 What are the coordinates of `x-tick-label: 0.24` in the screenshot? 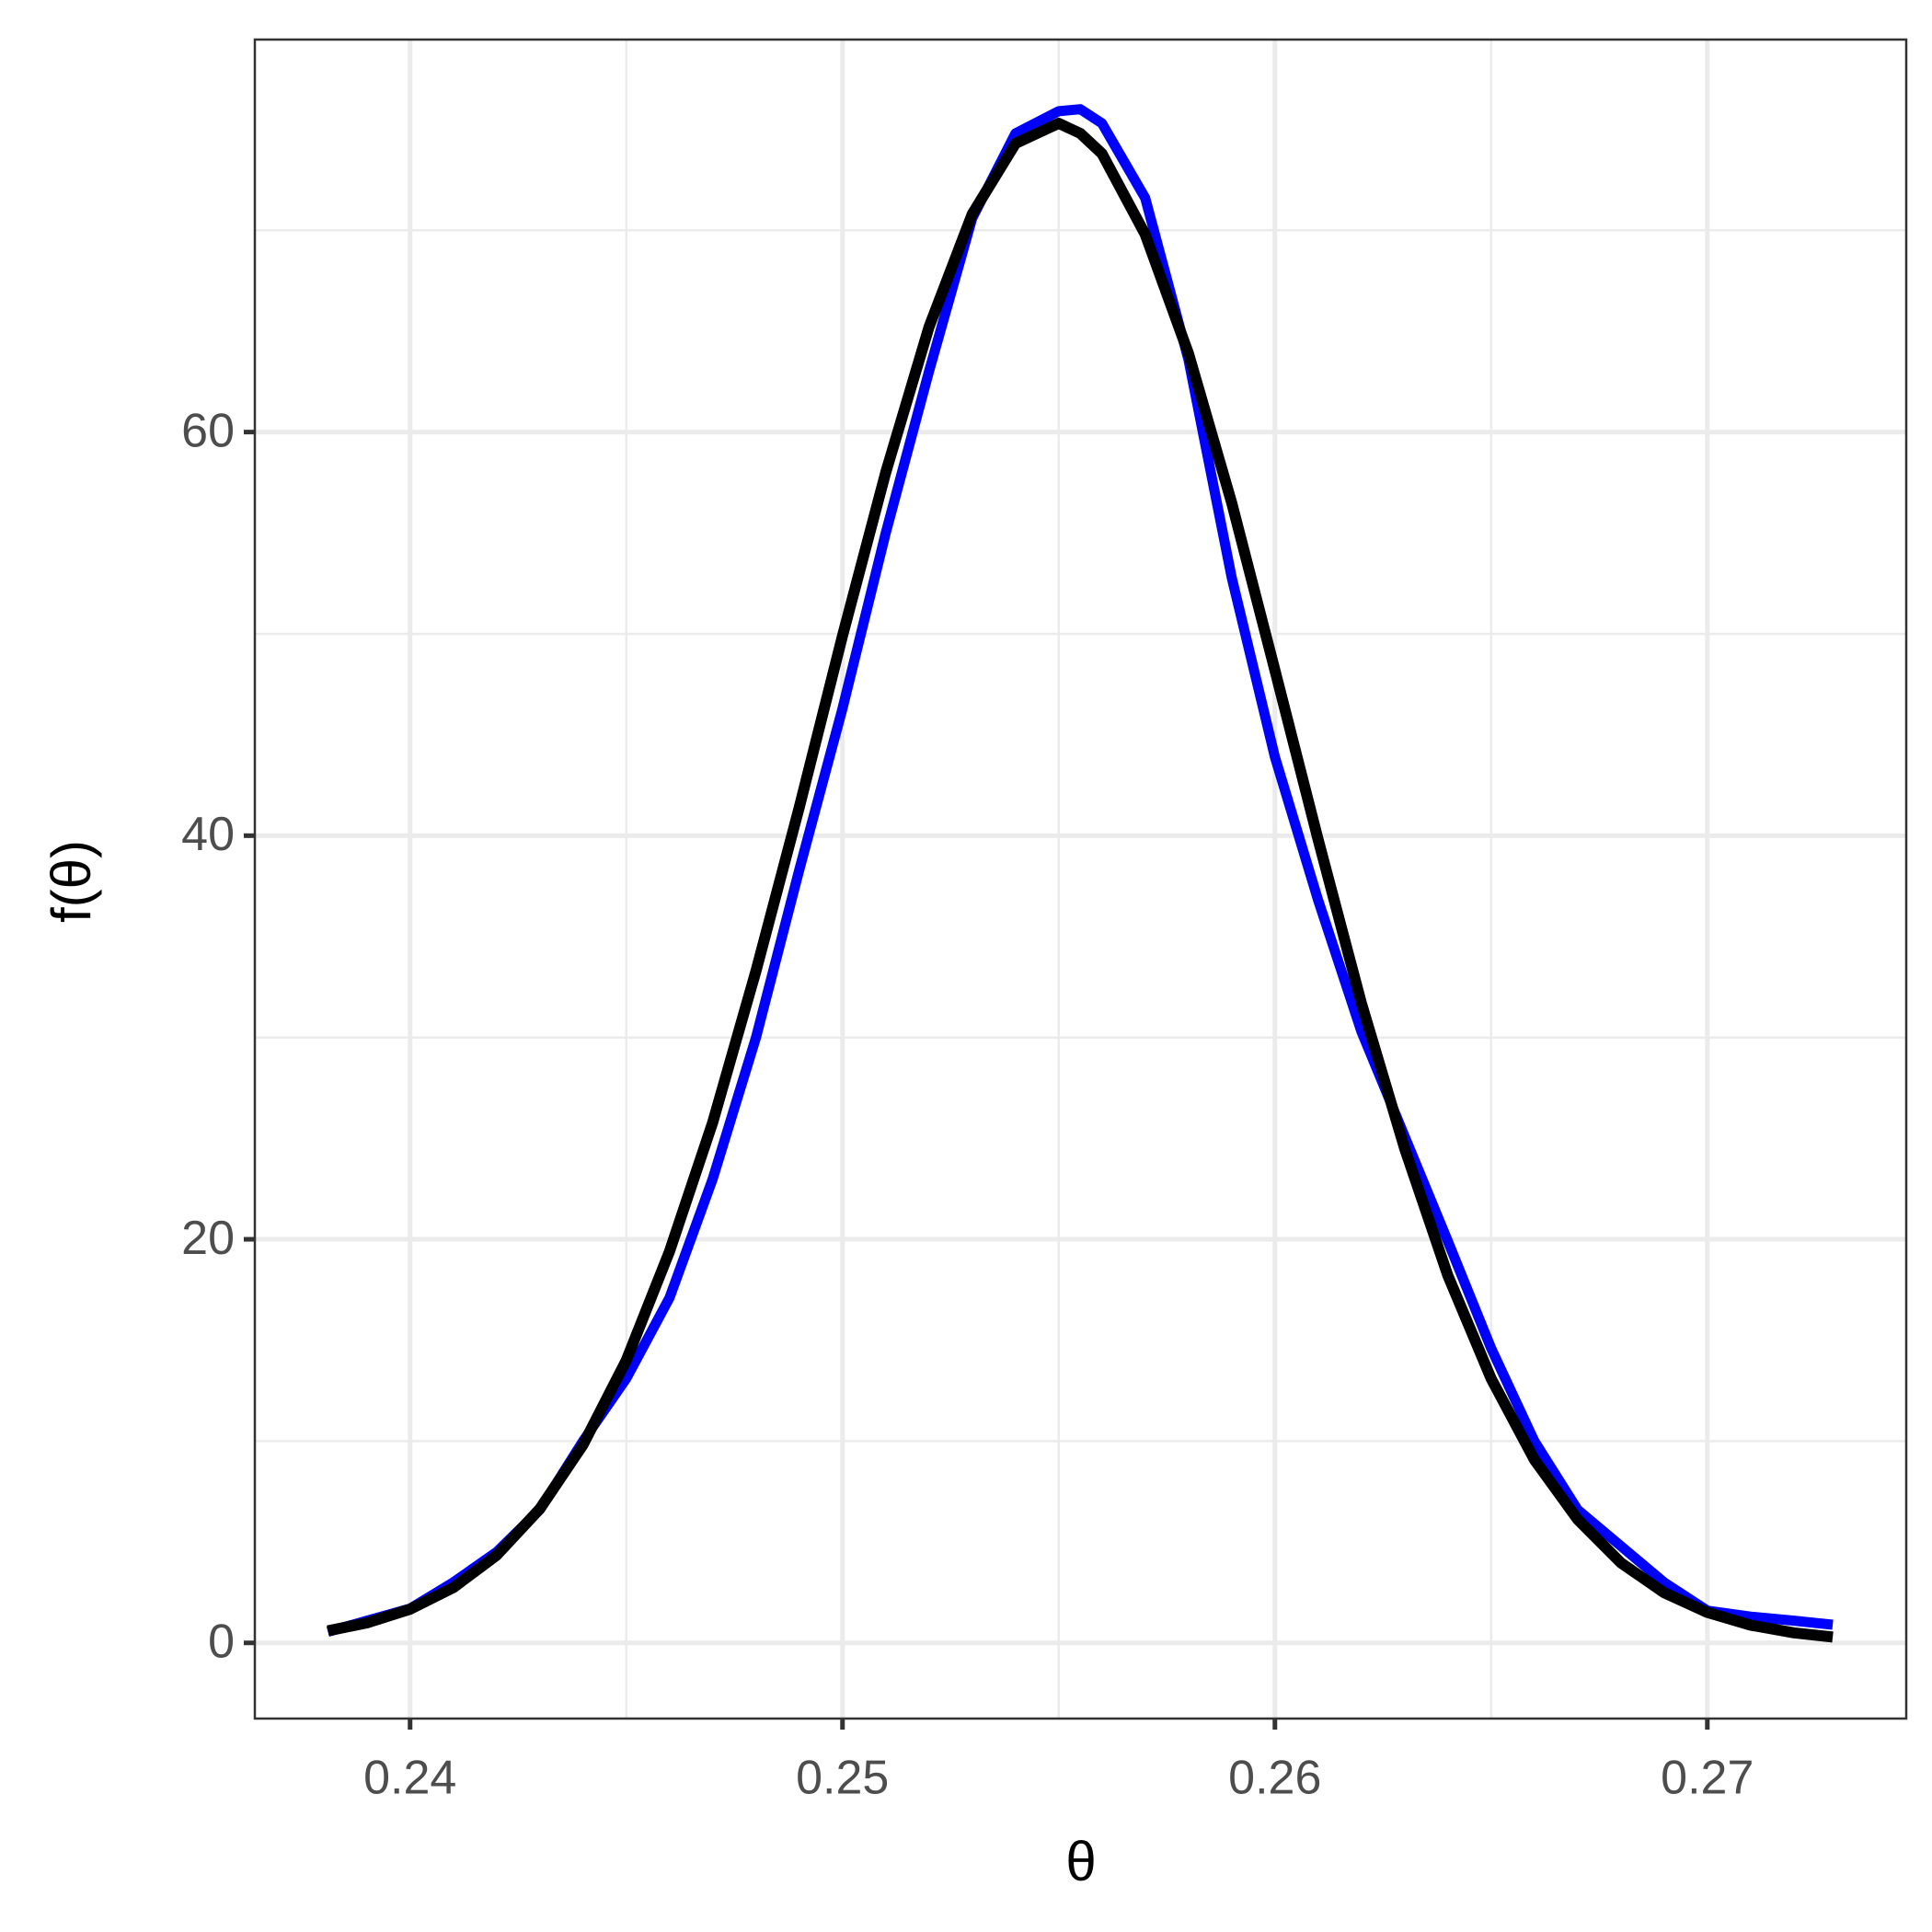 It's located at (409, 1778).